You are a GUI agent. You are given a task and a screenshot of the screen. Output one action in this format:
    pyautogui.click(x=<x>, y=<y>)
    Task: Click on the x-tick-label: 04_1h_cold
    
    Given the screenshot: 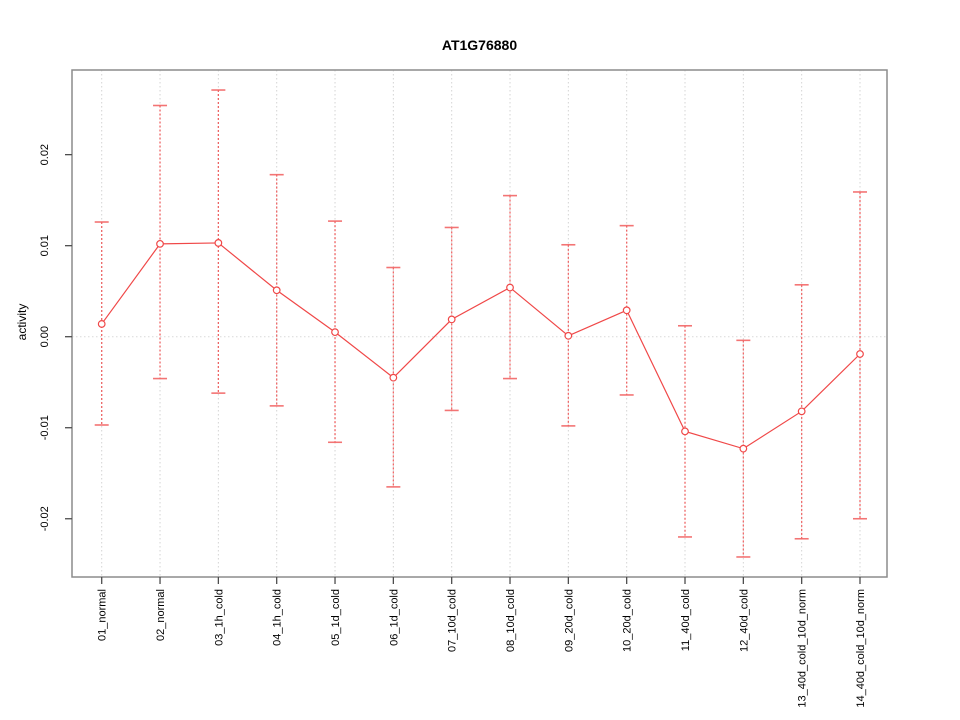 What is the action you would take?
    pyautogui.click(x=278, y=617)
    